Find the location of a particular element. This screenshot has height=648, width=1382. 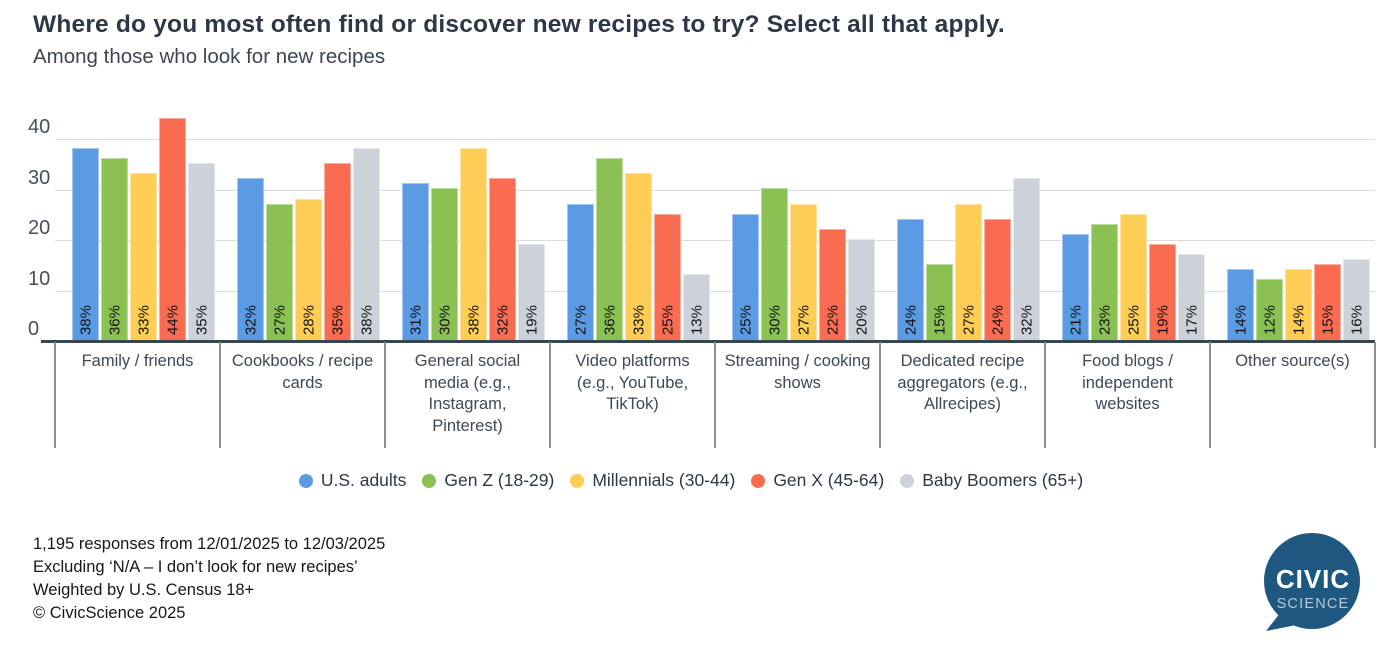

bar-value-label: 23% is located at coordinates (1104, 319).